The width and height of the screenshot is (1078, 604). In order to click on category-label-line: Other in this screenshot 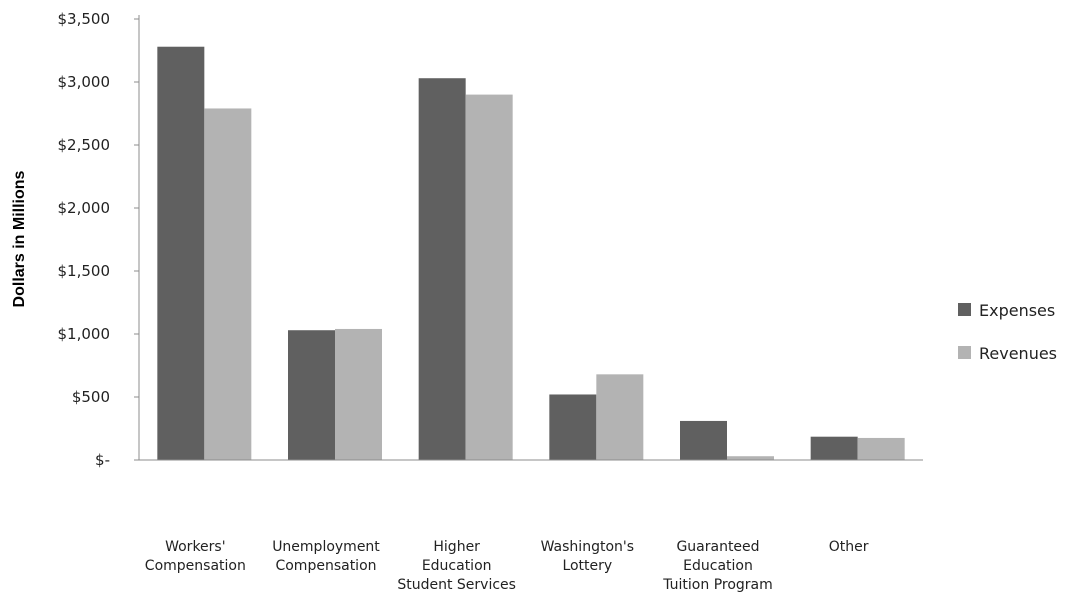, I will do `click(849, 547)`.